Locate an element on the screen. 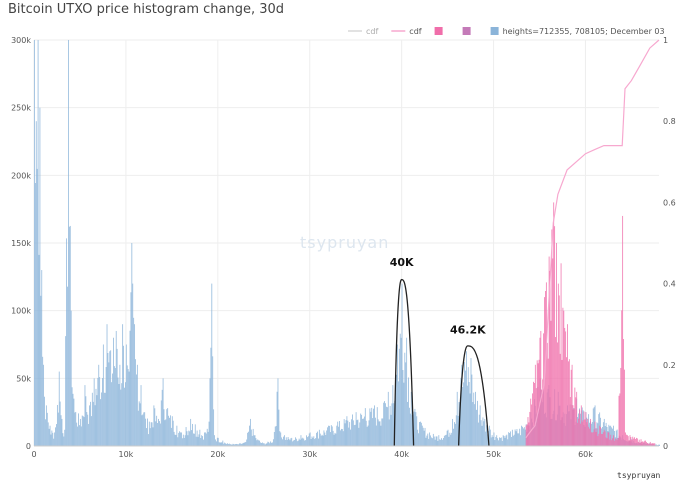  peak-curves is located at coordinates (441, 362).